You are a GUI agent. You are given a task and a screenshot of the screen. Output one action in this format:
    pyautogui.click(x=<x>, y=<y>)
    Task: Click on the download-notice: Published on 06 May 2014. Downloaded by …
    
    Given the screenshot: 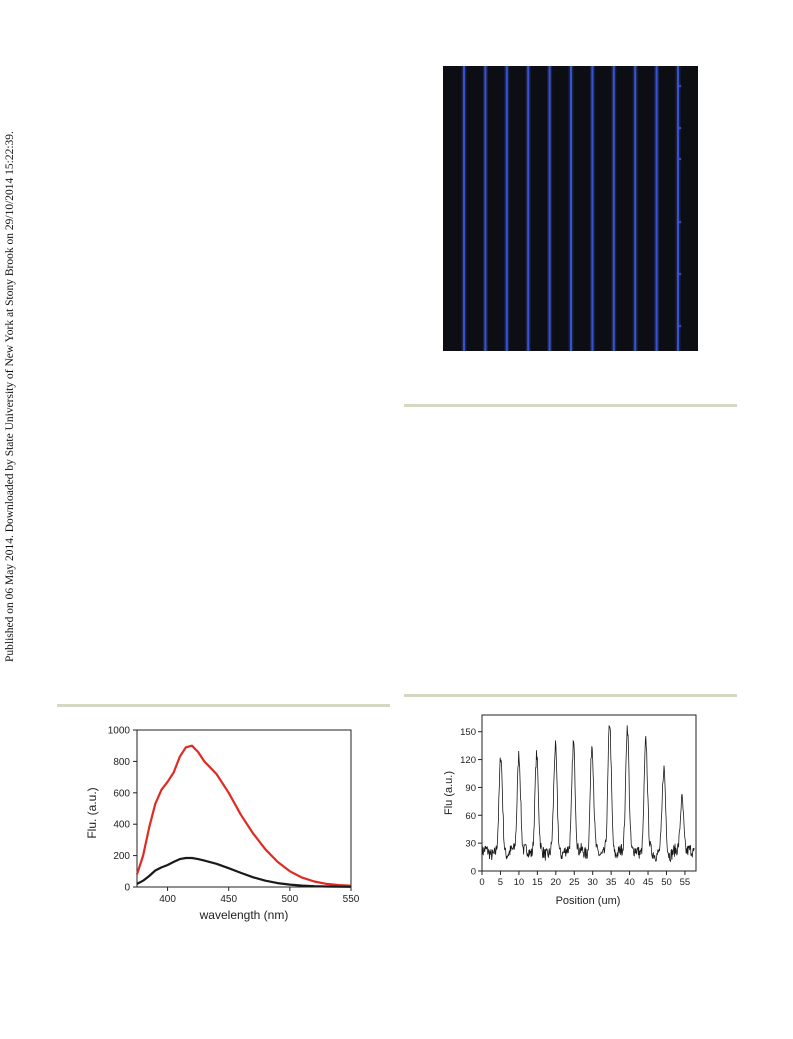 What is the action you would take?
    pyautogui.click(x=10, y=396)
    